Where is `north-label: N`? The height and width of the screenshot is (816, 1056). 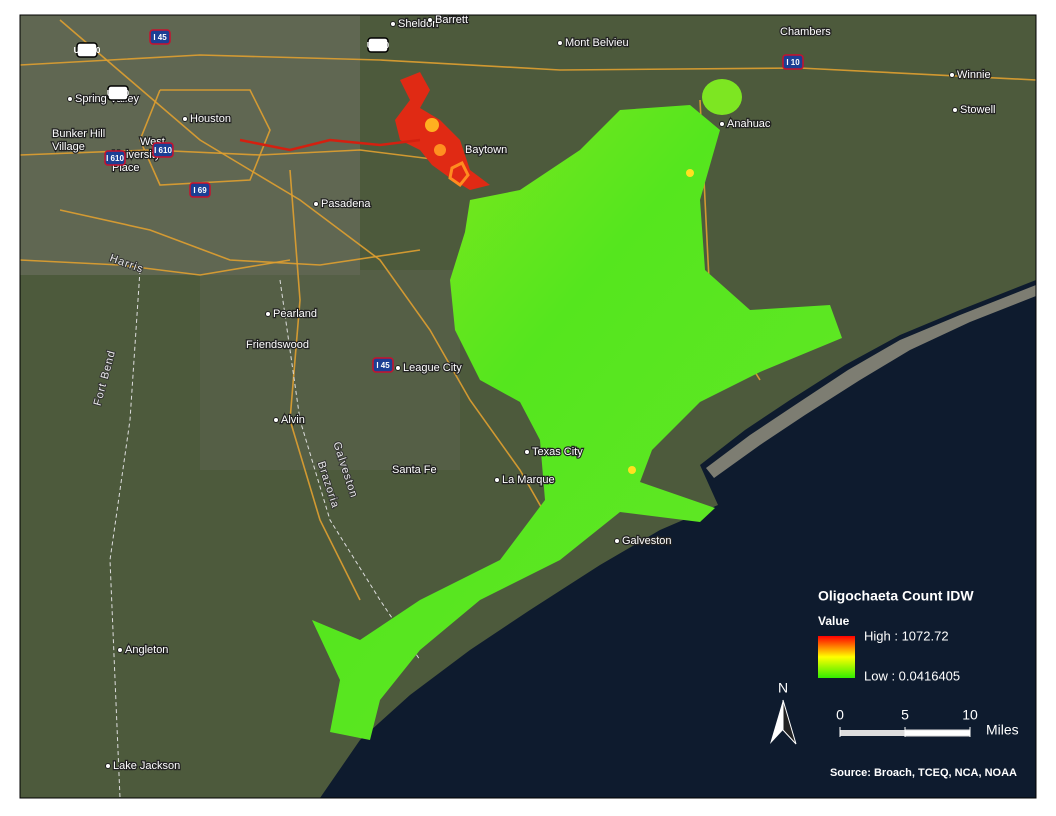
north-label: N is located at coordinates (783, 688).